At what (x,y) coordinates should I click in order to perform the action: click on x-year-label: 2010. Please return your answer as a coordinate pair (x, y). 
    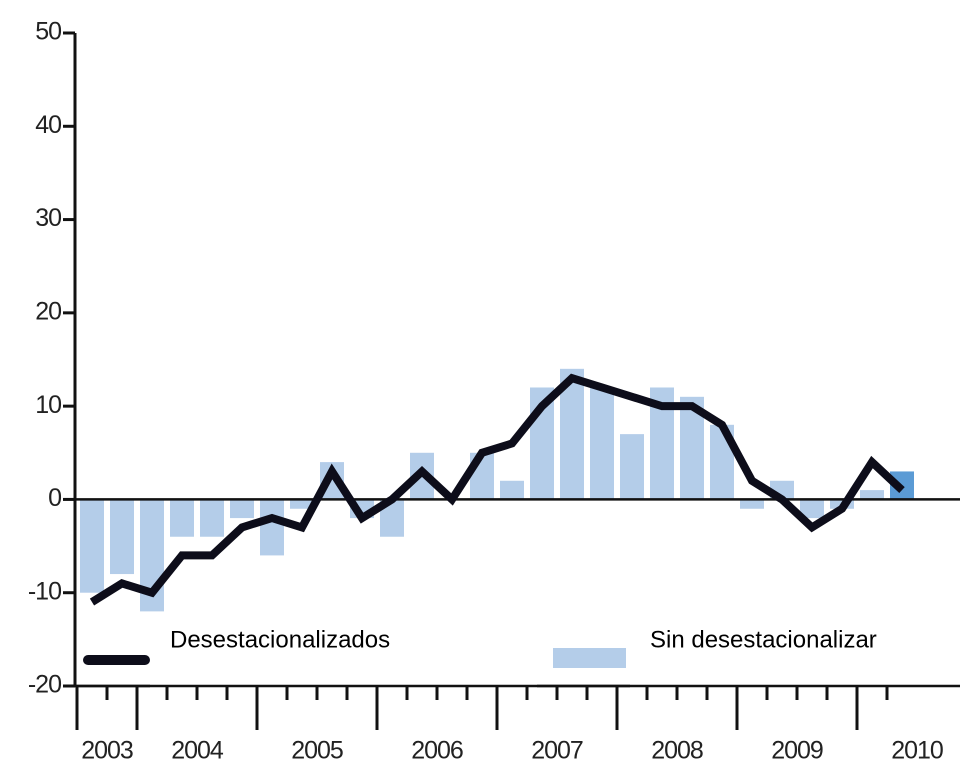
    Looking at the image, I should click on (917, 751).